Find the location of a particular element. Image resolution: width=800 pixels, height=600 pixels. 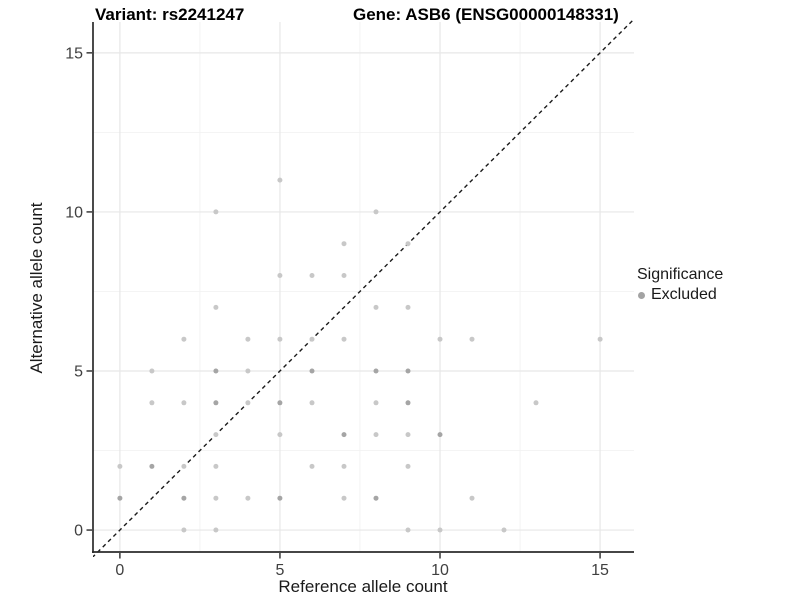

y-tick-label: 10 is located at coordinates (74, 212).